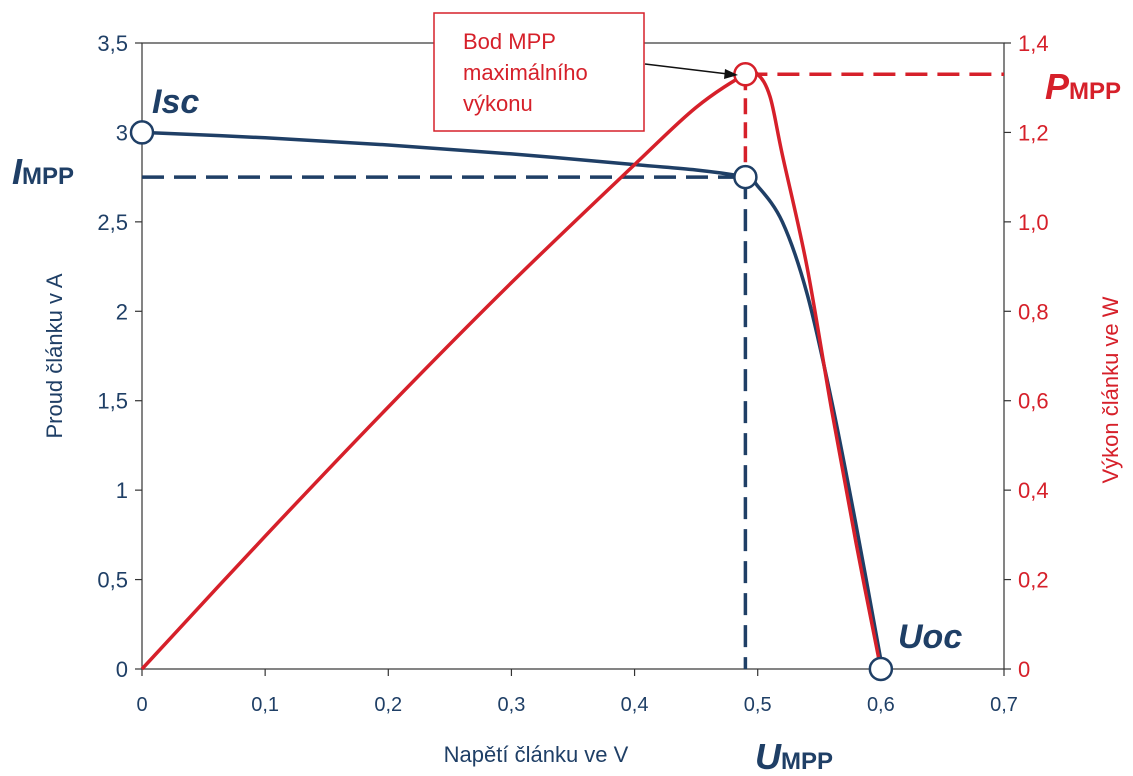 Image resolution: width=1133 pixels, height=776 pixels. I want to click on uoc-label: Uoc, so click(930, 637).